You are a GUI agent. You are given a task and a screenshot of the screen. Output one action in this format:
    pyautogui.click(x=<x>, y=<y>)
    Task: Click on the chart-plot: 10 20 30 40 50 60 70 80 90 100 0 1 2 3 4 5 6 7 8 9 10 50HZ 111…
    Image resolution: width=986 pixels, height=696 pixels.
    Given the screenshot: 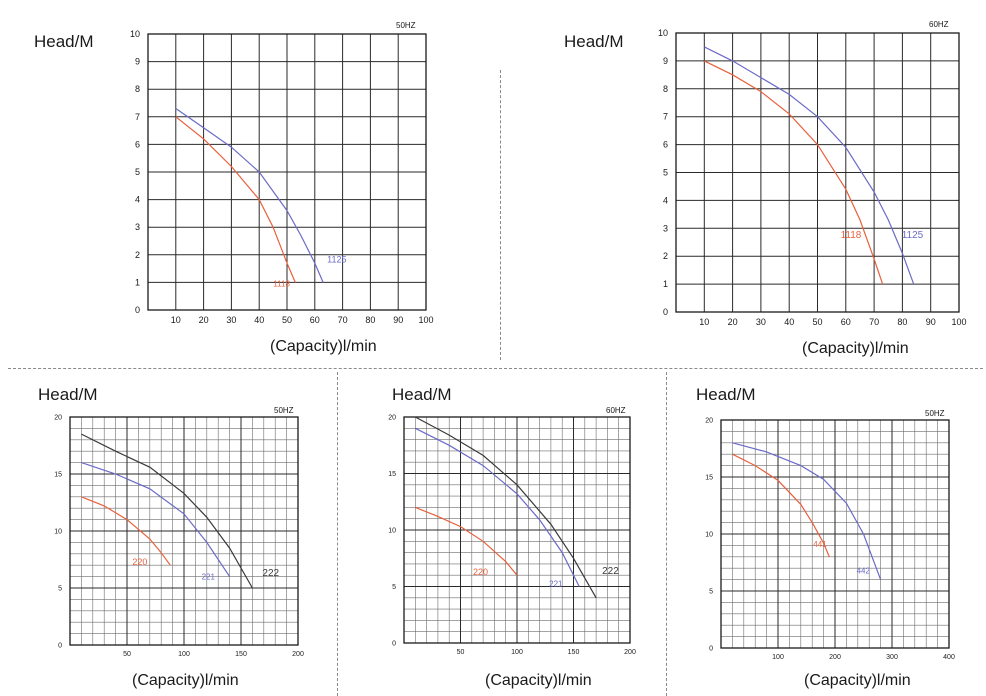 What is the action you would take?
    pyautogui.click(x=282, y=173)
    